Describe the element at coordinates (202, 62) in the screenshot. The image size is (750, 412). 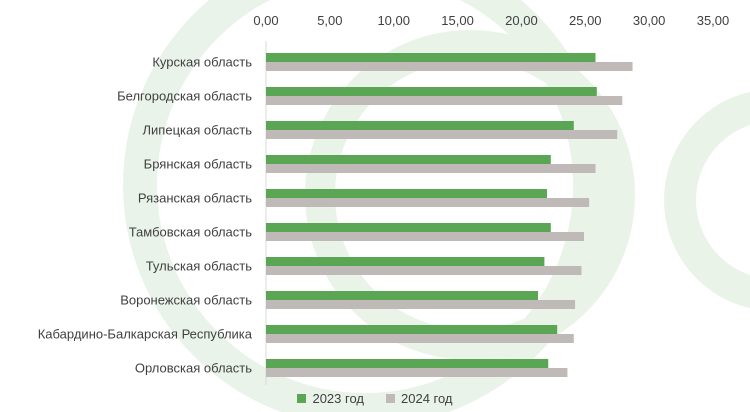
I see `category-label: Курская область` at that location.